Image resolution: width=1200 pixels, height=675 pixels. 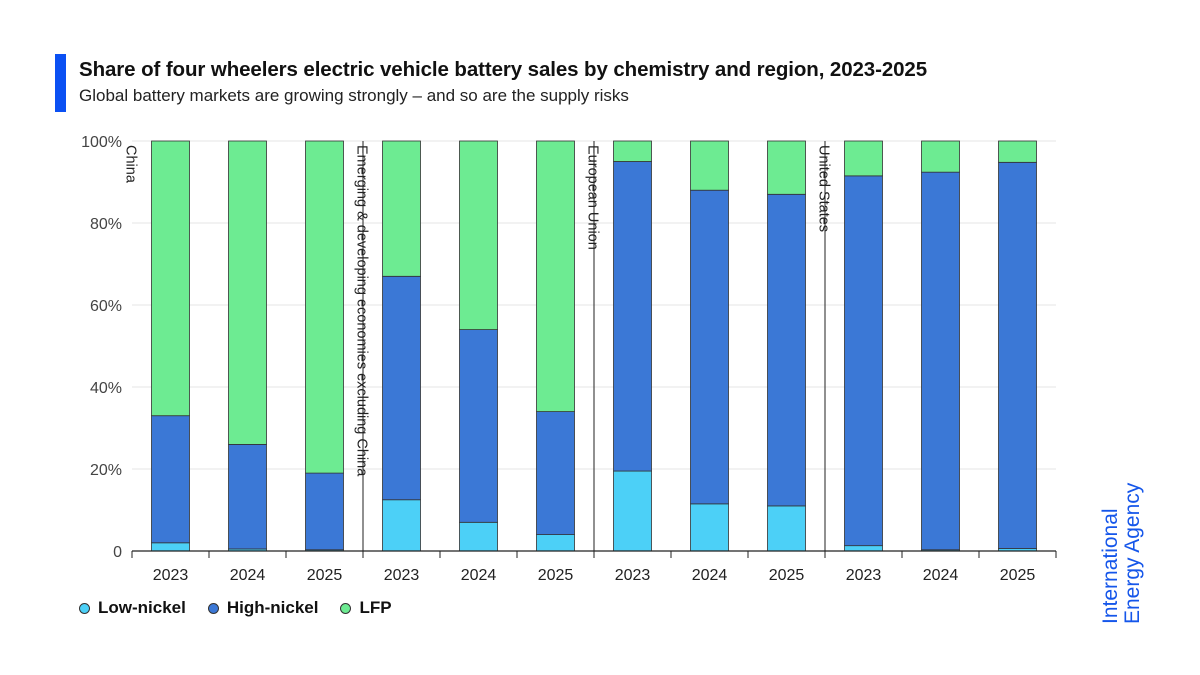 What do you see at coordinates (375, 607) in the screenshot?
I see `legend-label-lfp: LFP` at bounding box center [375, 607].